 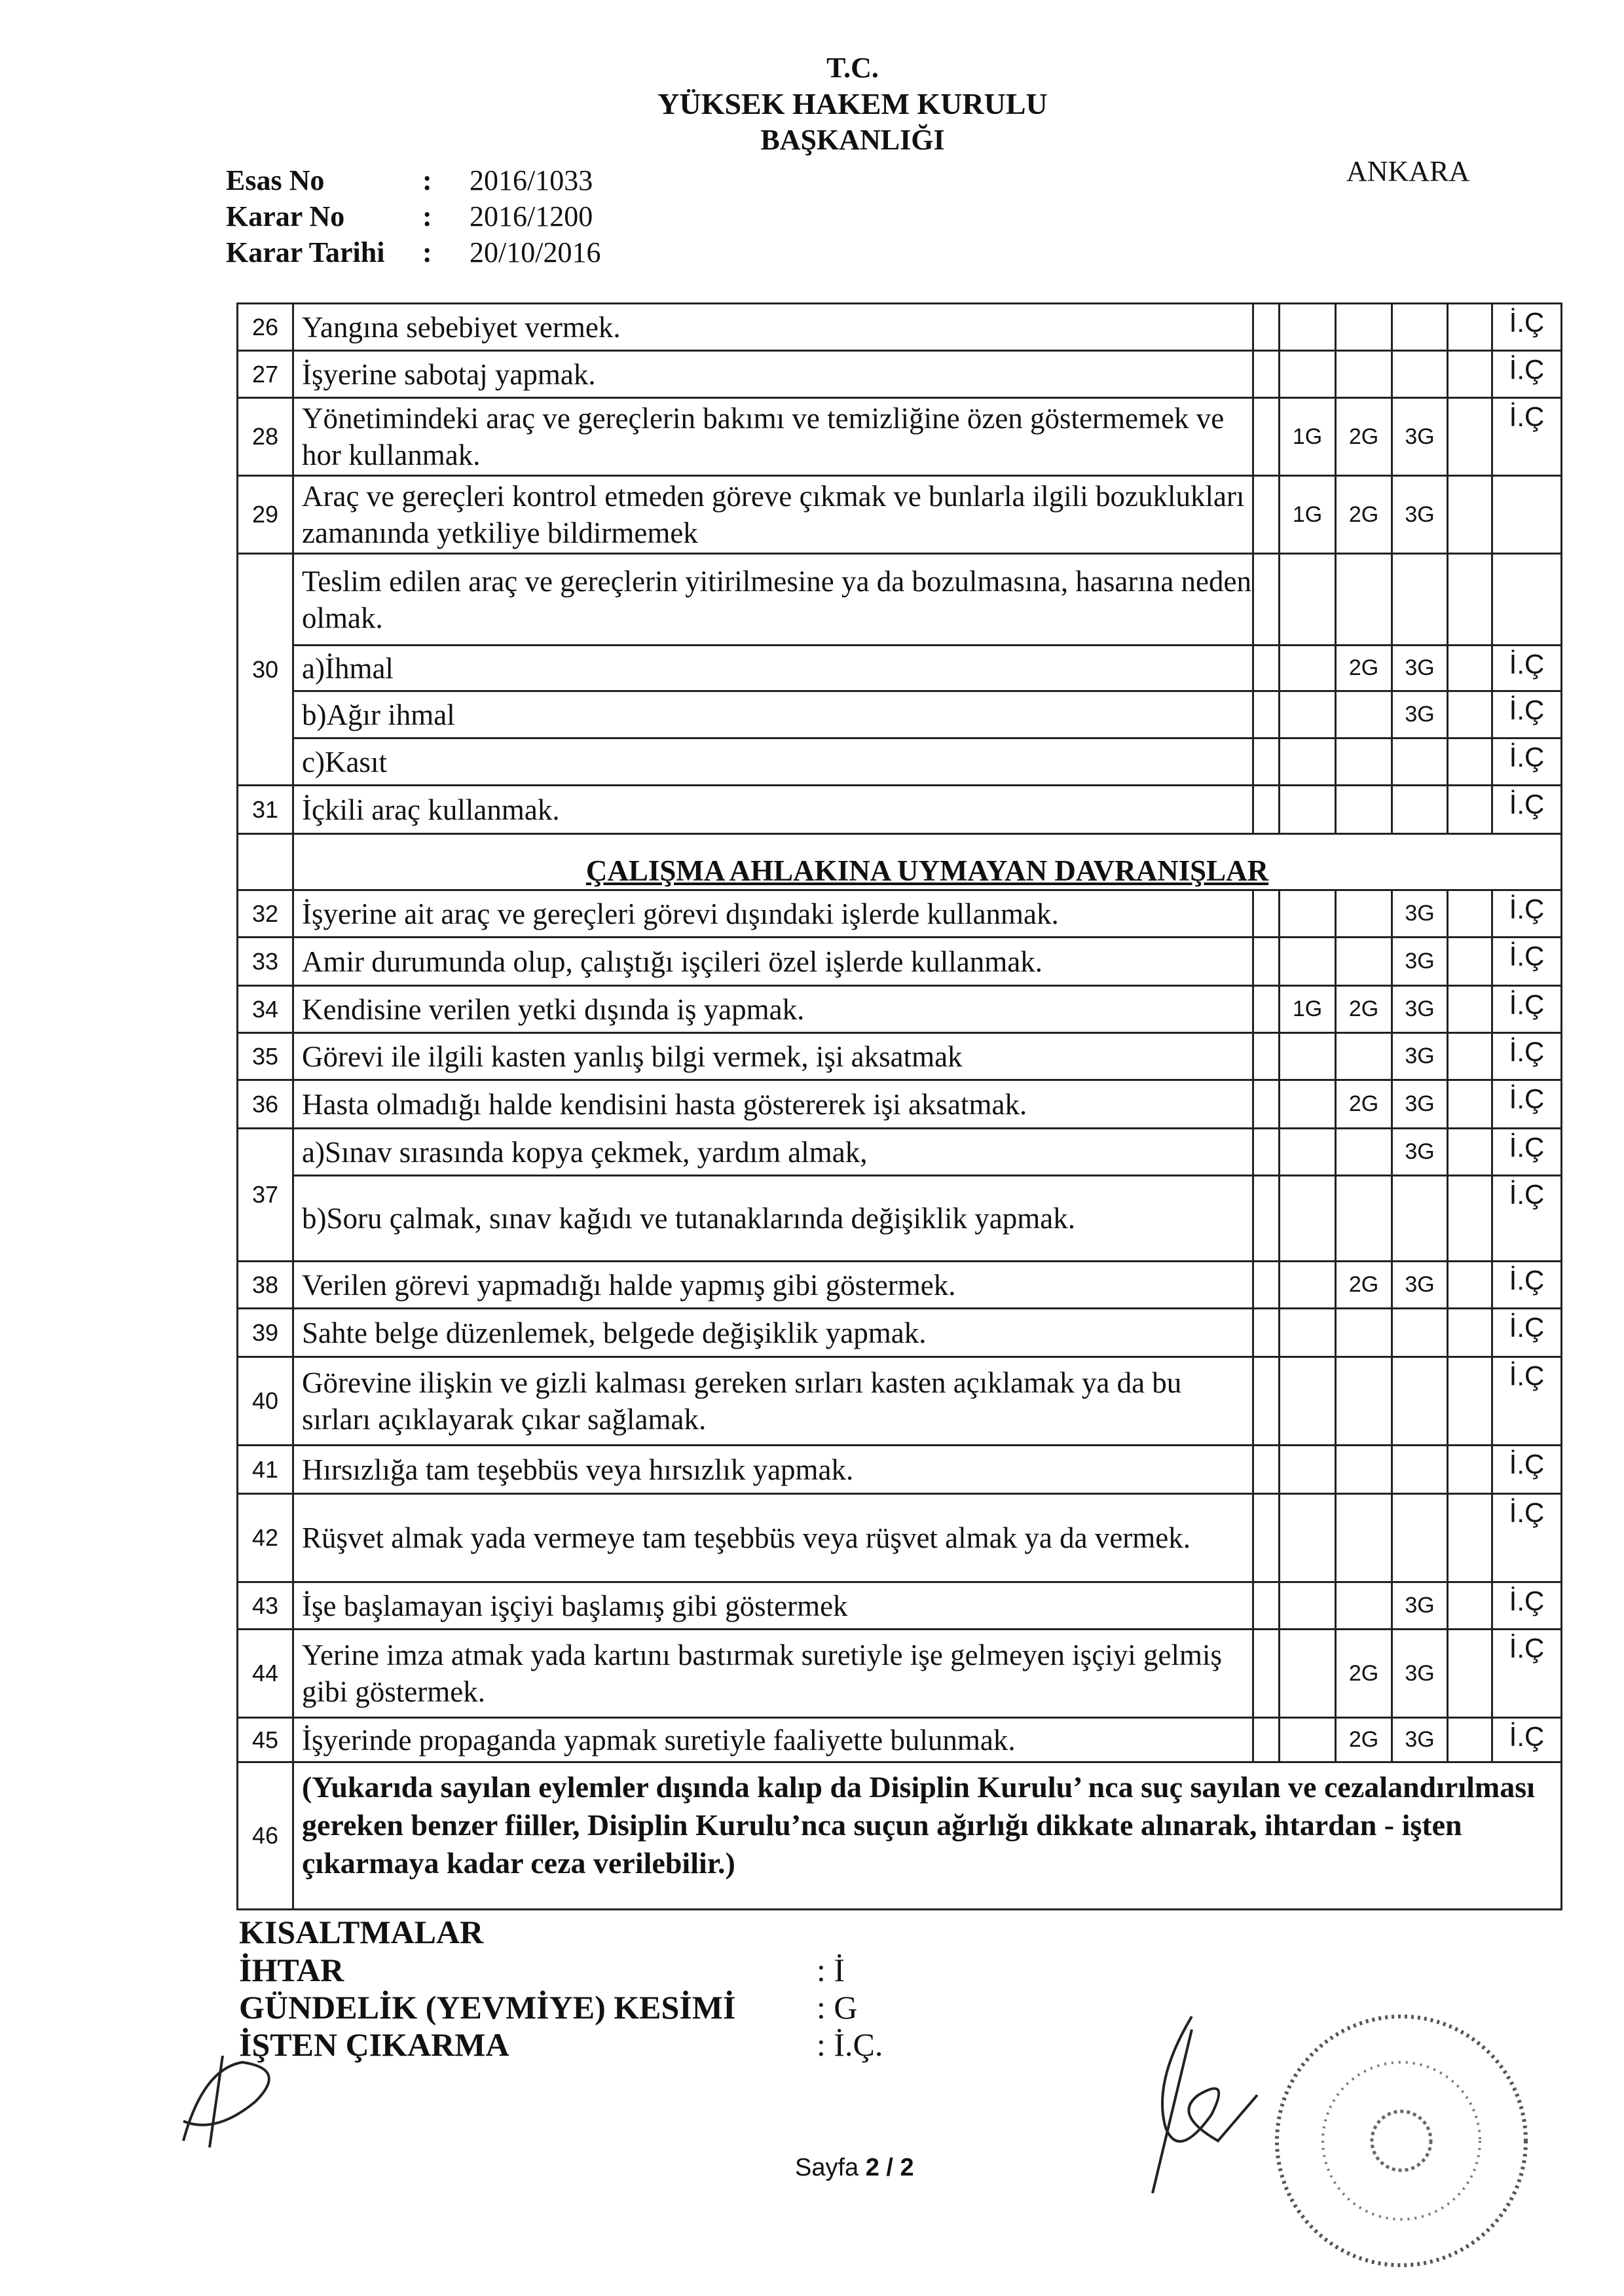 What do you see at coordinates (773, 761) in the screenshot?
I see `row-text: c)Kasıt` at bounding box center [773, 761].